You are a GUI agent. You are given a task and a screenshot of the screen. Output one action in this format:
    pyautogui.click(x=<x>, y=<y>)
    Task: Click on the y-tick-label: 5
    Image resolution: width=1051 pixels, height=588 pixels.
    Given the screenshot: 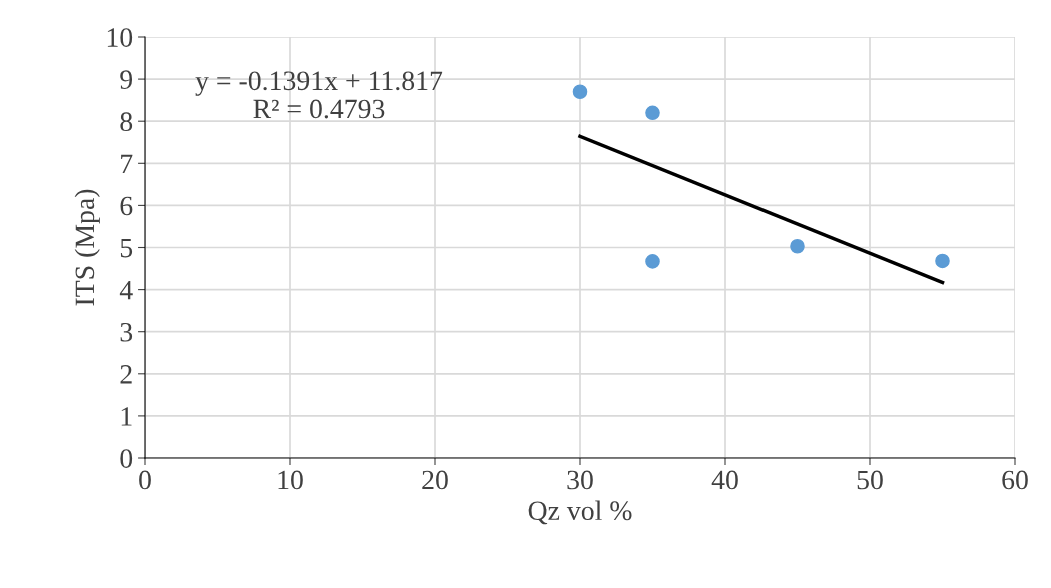 What is the action you would take?
    pyautogui.click(x=126, y=248)
    